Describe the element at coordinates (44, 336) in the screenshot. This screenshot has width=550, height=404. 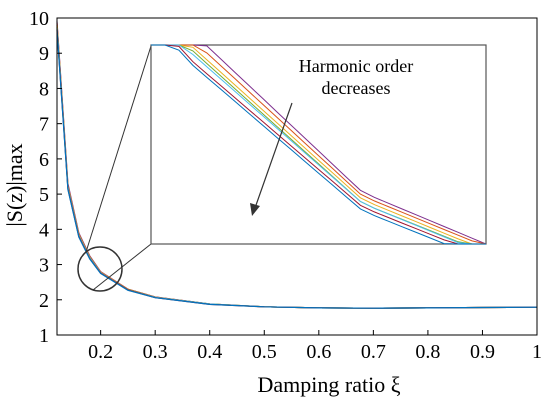
I see `y-tick-label: 1` at that location.